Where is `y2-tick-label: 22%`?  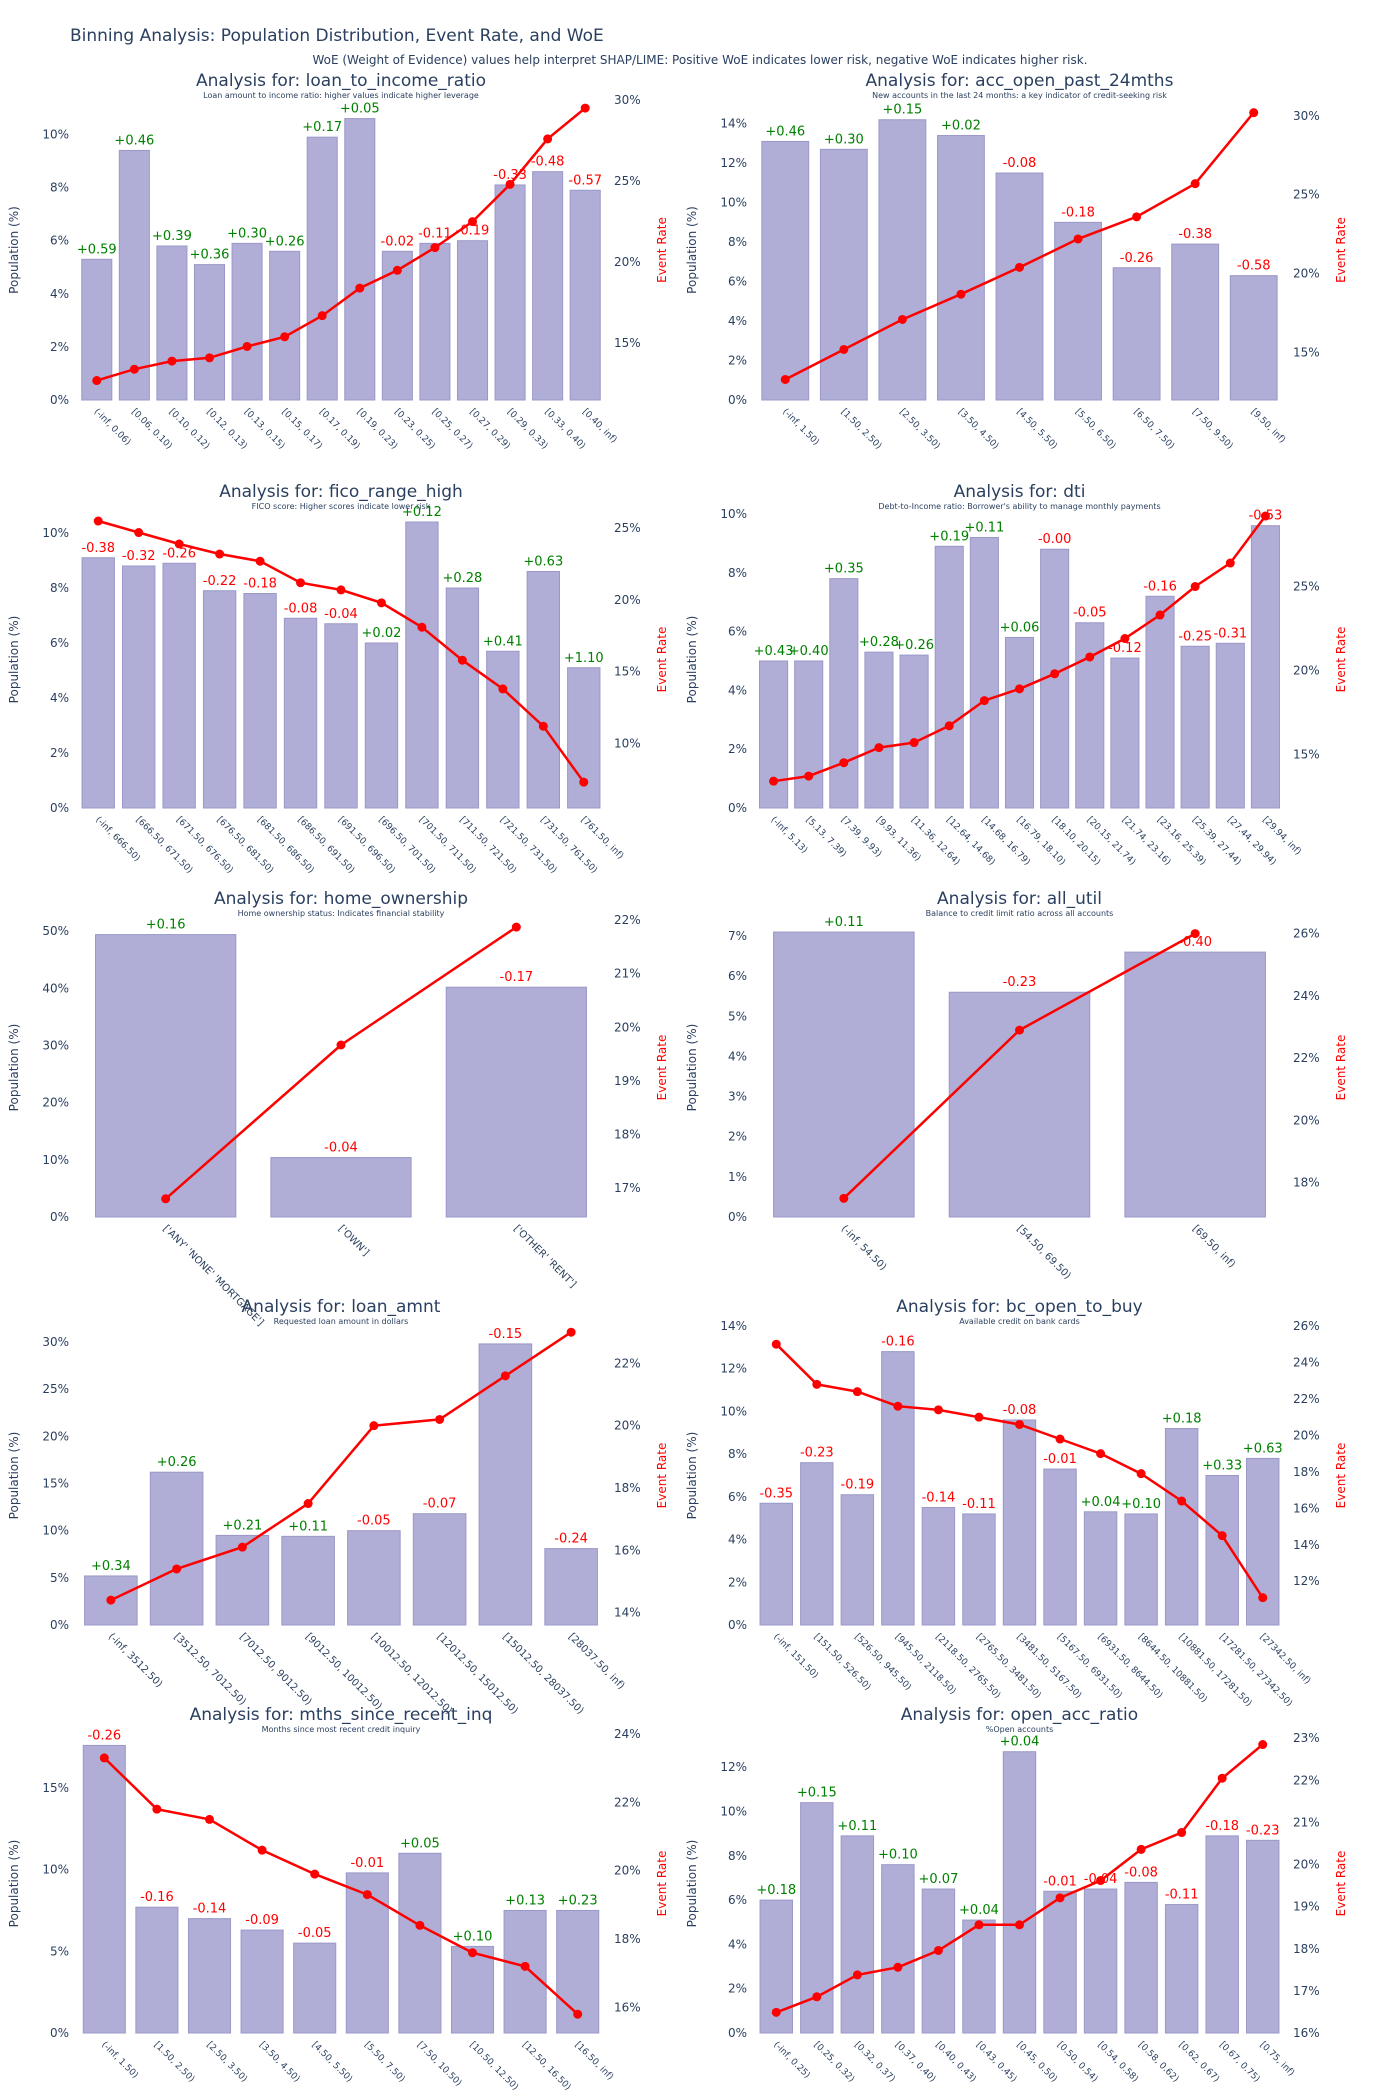
y2-tick-label: 22% is located at coordinates (627, 1802).